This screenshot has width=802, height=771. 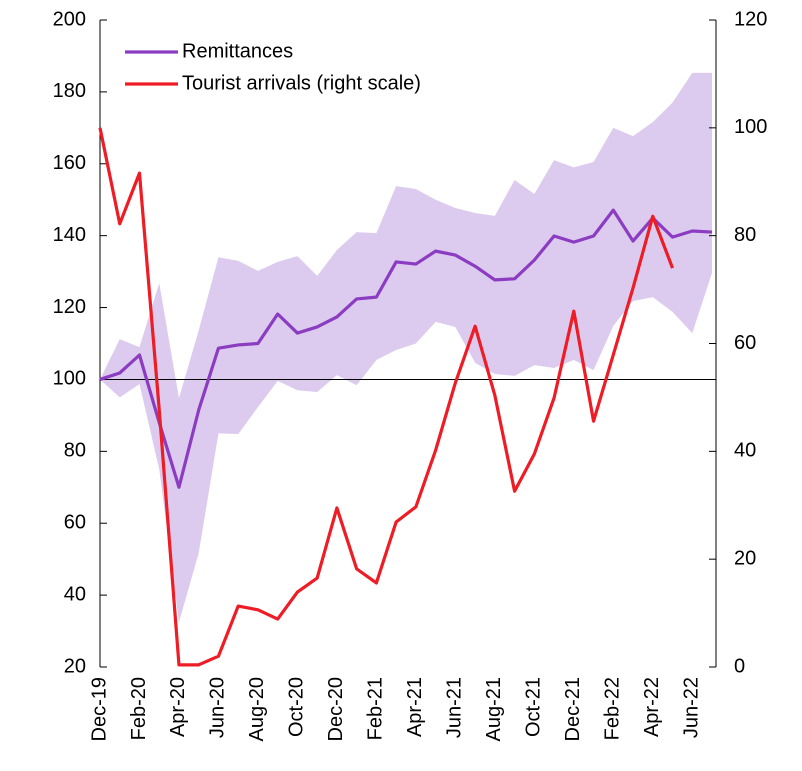 I want to click on x-tick-label: Dec-21, so click(x=573, y=709).